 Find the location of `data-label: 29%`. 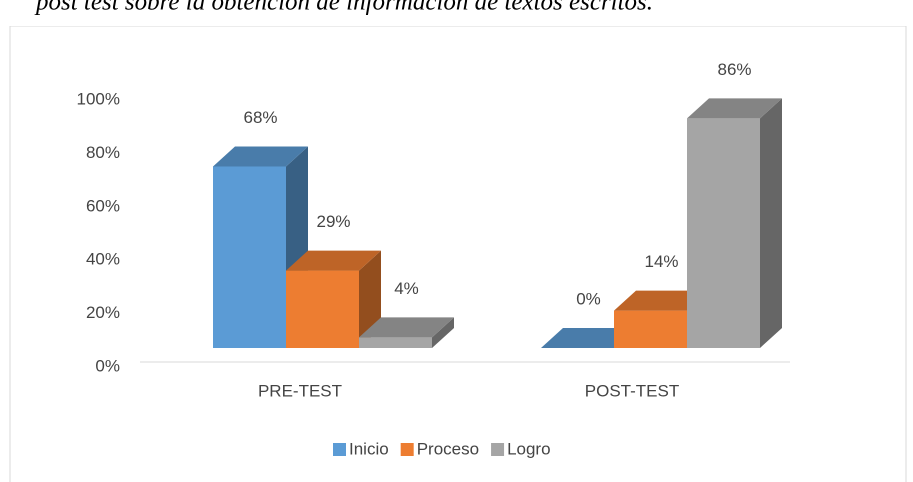

data-label: 29% is located at coordinates (333, 221).